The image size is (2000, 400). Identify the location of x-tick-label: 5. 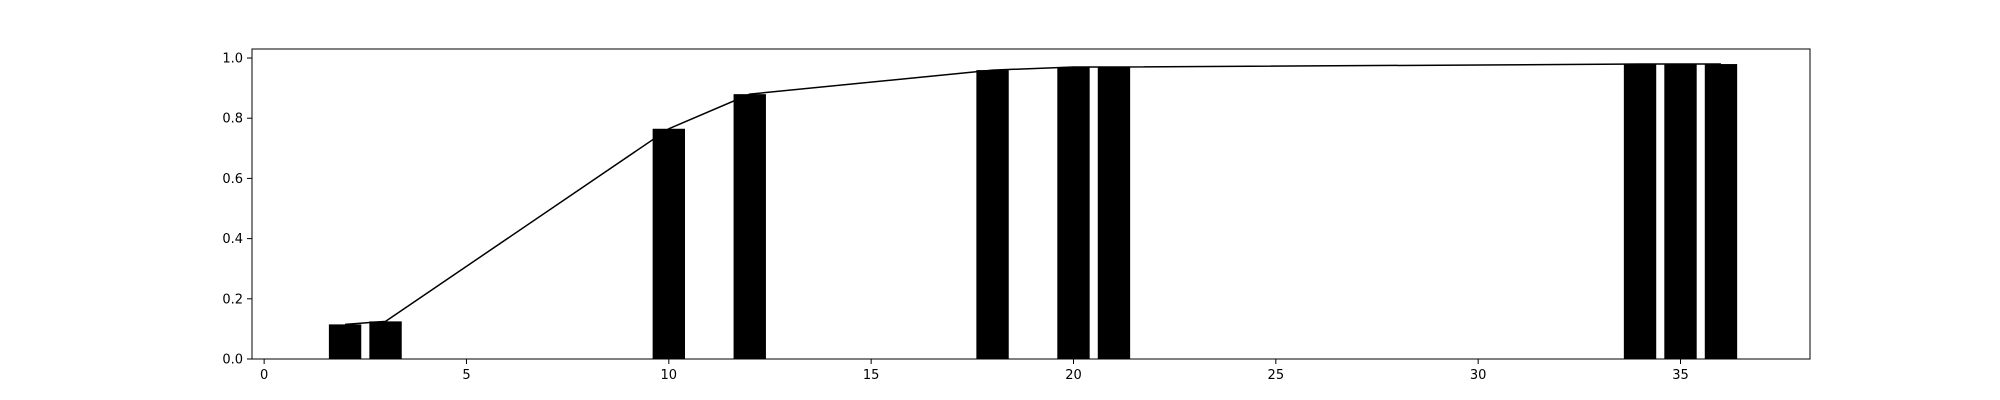
(466, 375).